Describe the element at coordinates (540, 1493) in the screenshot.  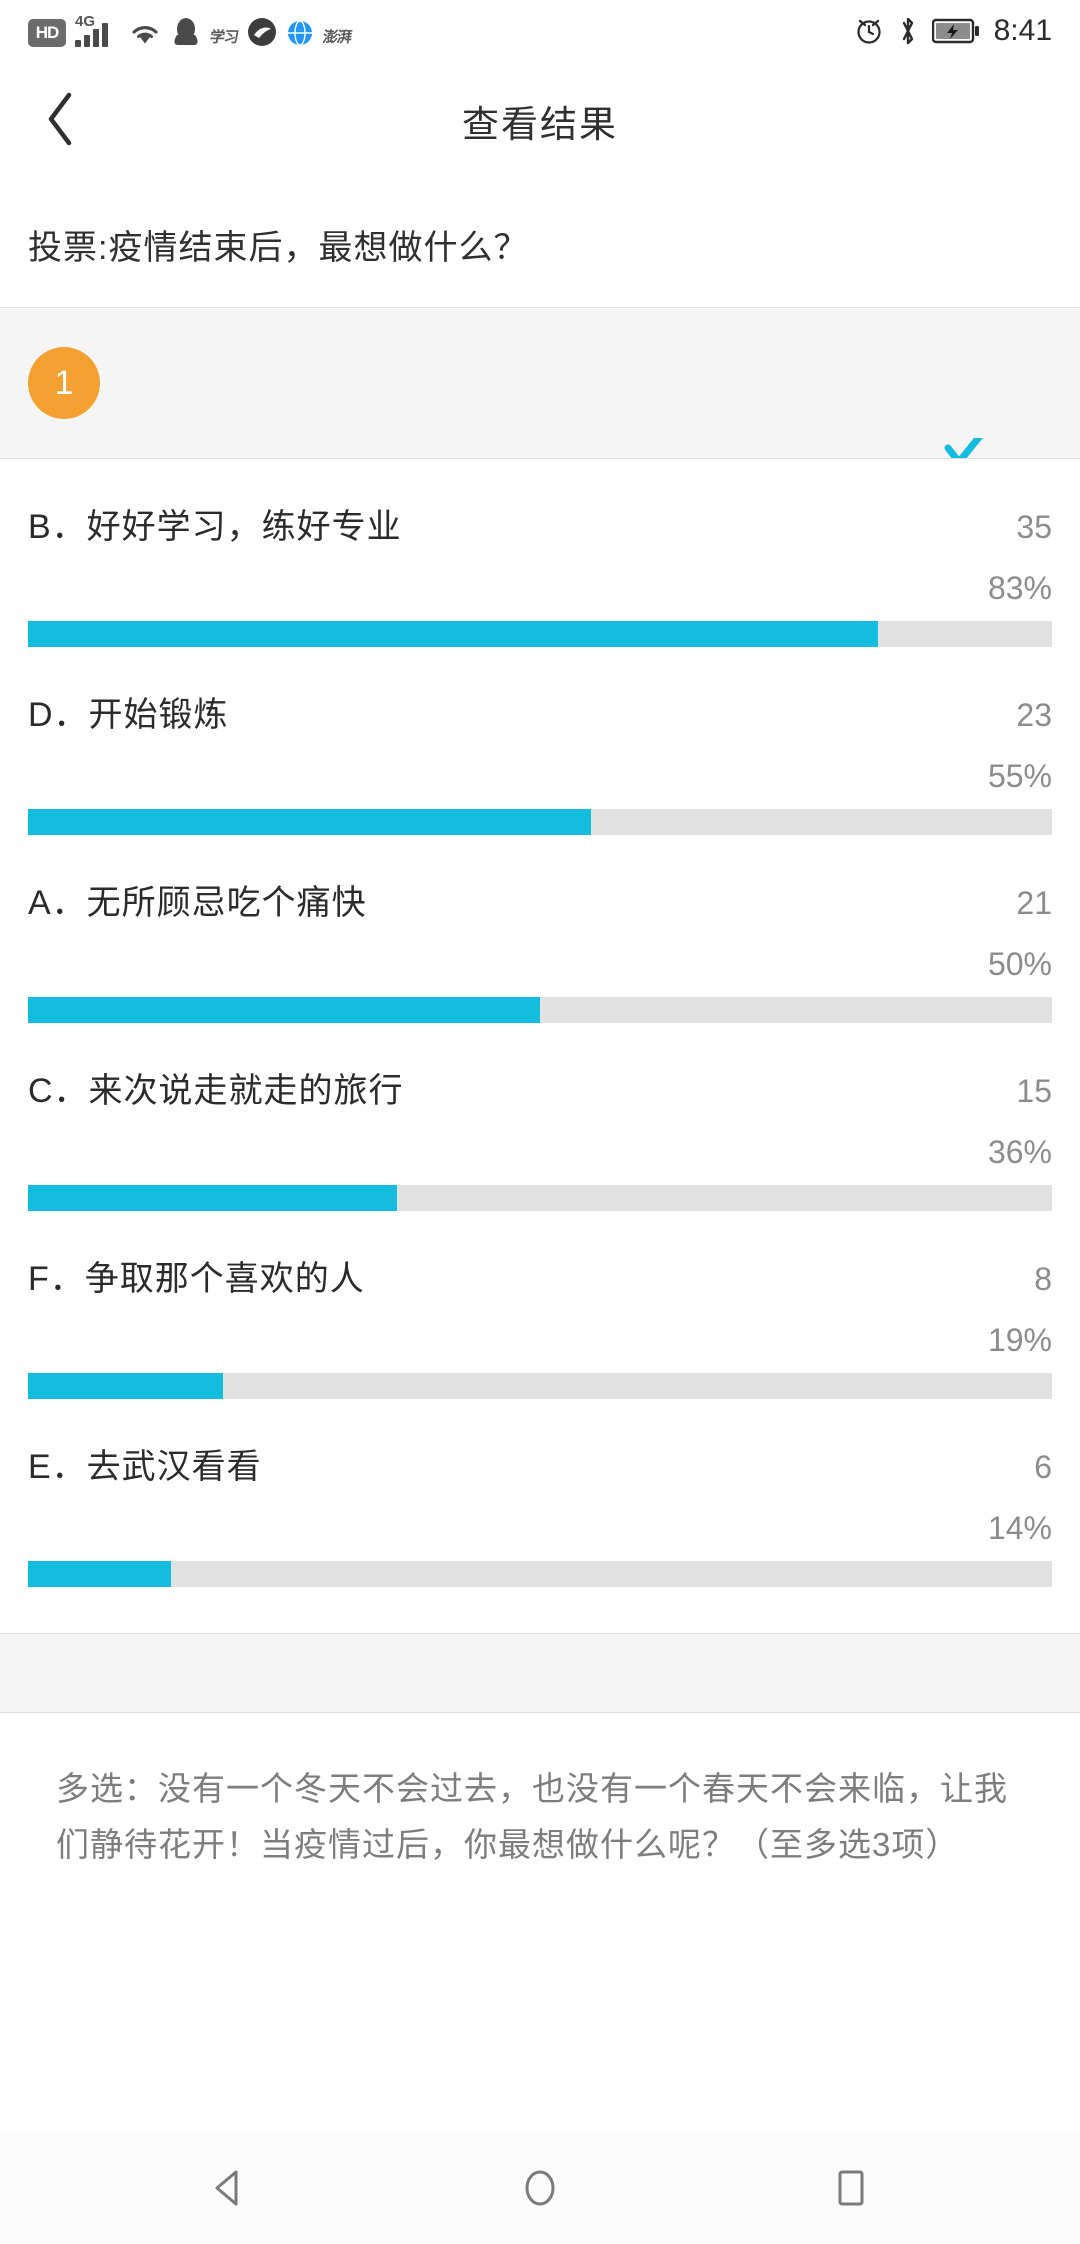
I see `result-row: E．去武汉看看 6 14%` at that location.